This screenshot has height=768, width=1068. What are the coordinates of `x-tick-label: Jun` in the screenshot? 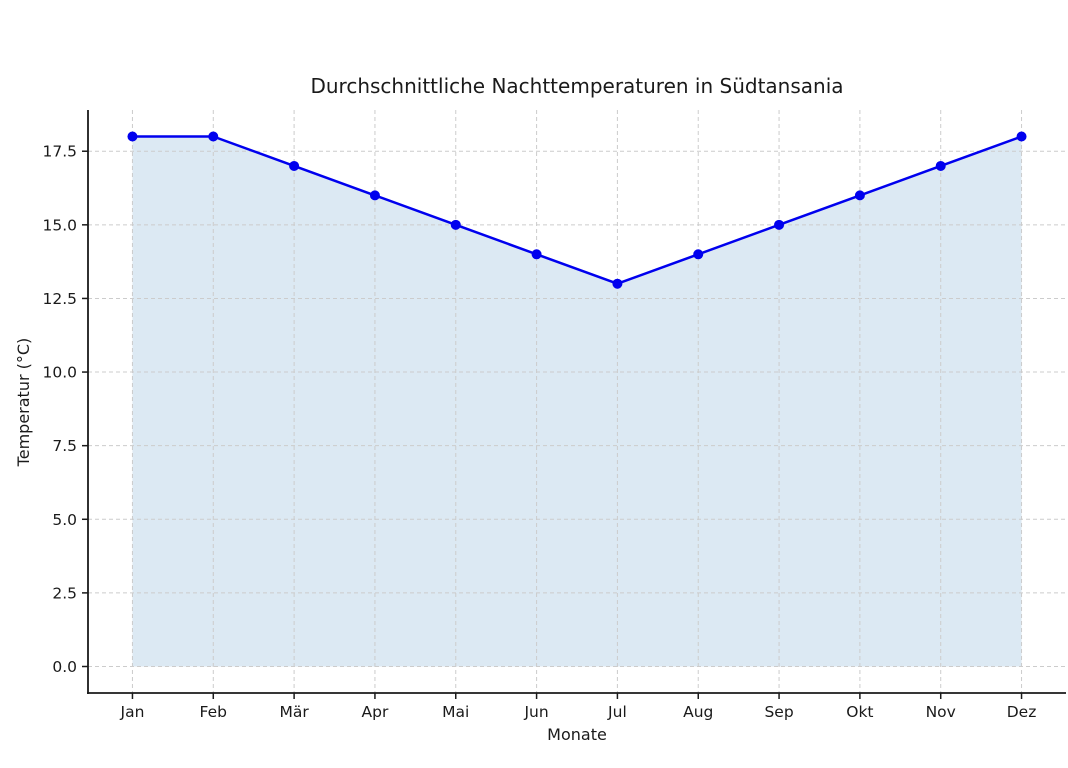 It's located at (535, 712).